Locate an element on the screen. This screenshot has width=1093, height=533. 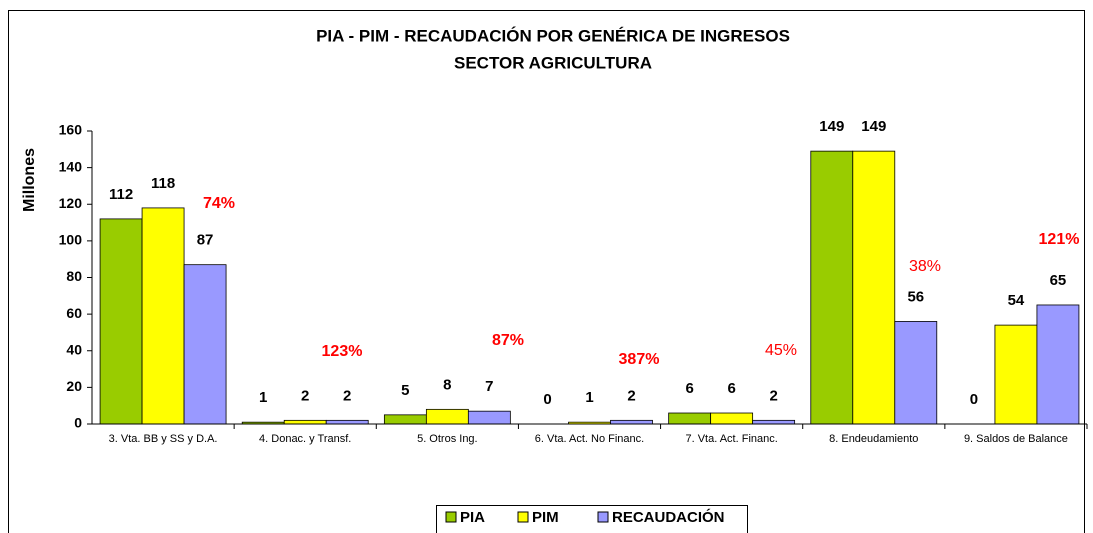
data-label: 54 is located at coordinates (1016, 300).